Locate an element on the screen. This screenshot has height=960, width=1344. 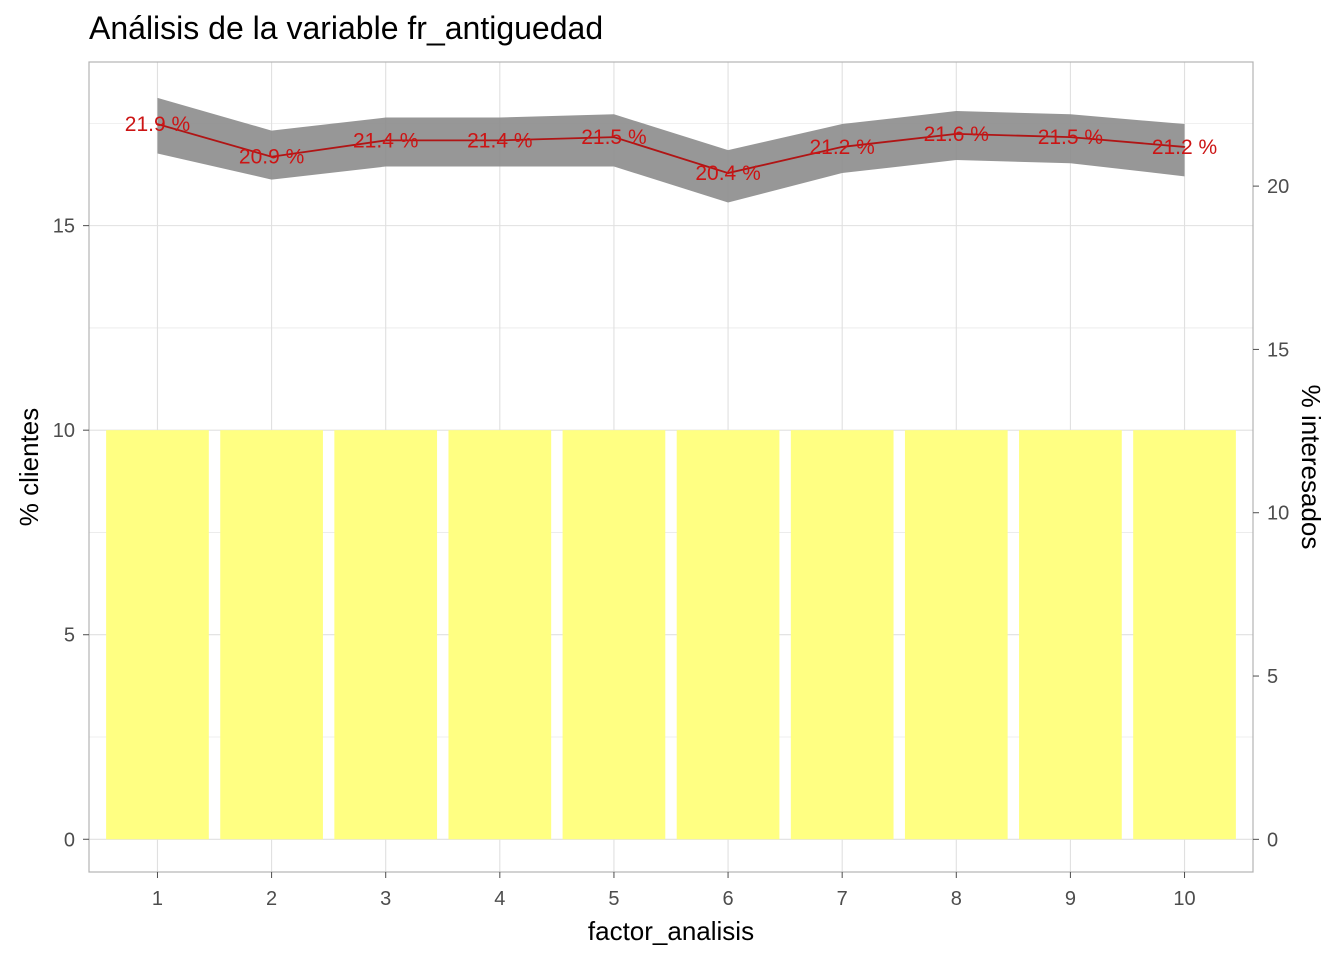
chart-title: Análisis de la variable fr_antiguedad is located at coordinates (346, 28).